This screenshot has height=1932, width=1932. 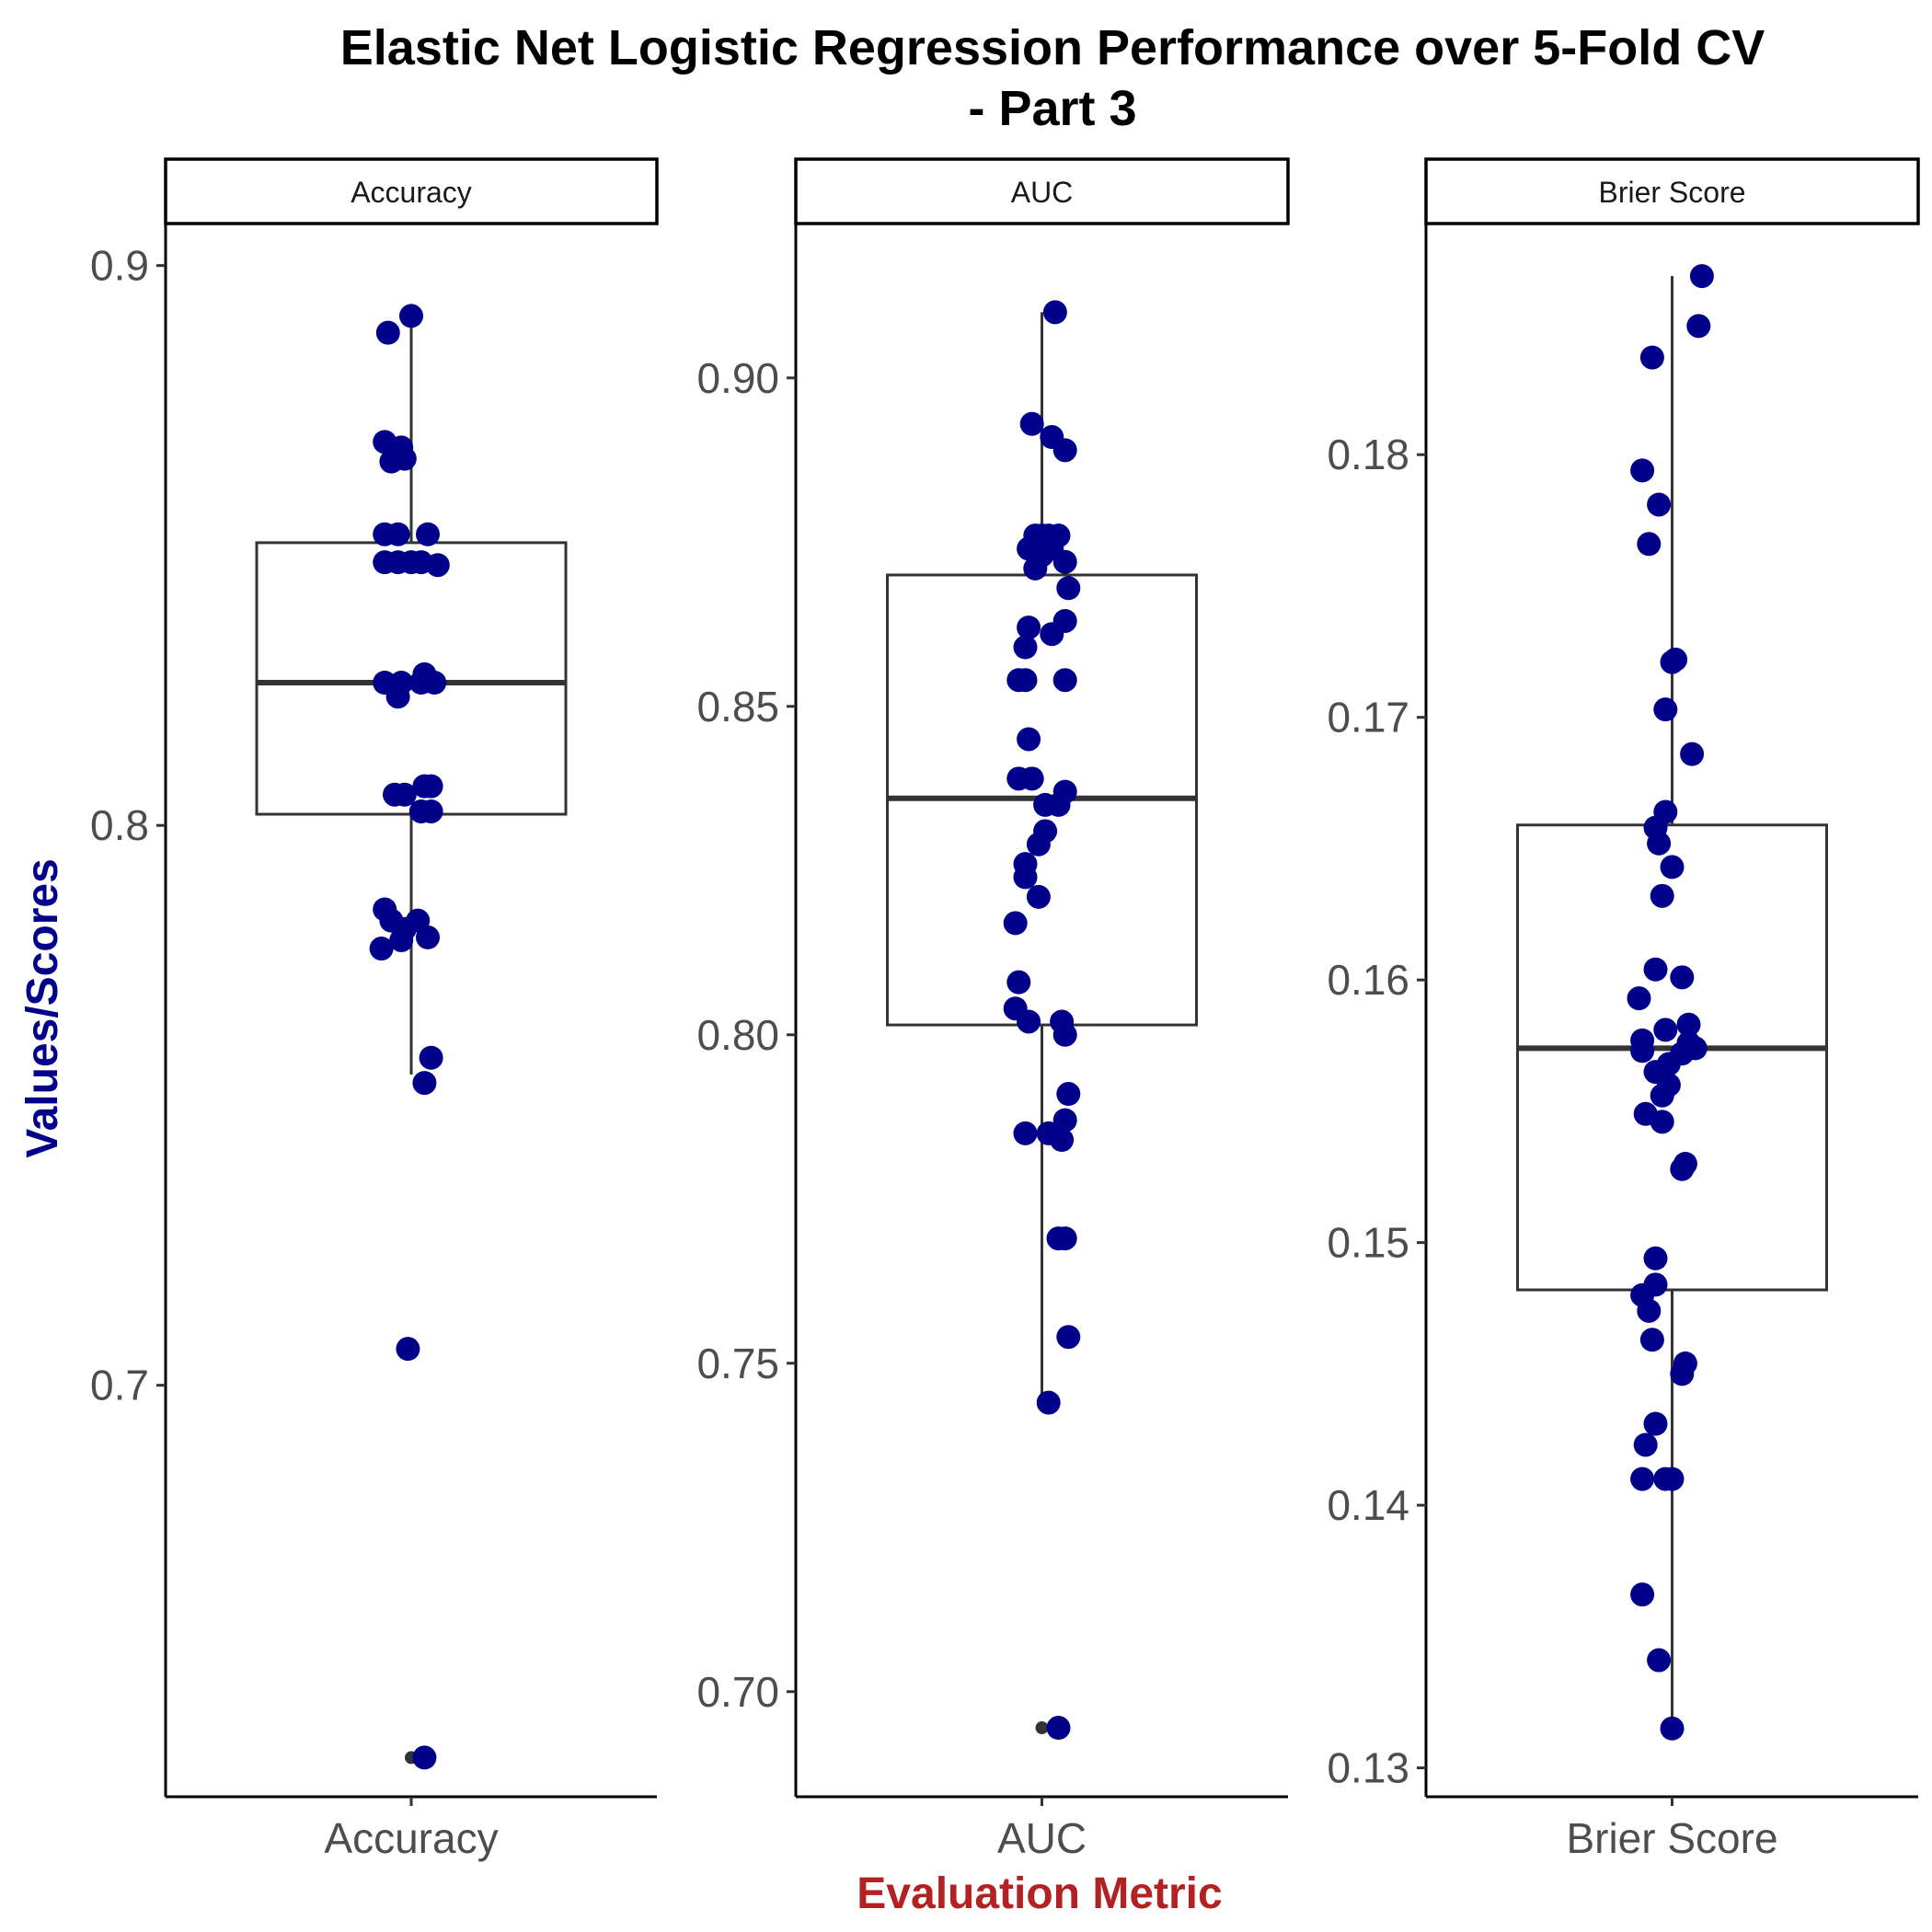 What do you see at coordinates (1042, 192) in the screenshot?
I see `strip-label: AUC` at bounding box center [1042, 192].